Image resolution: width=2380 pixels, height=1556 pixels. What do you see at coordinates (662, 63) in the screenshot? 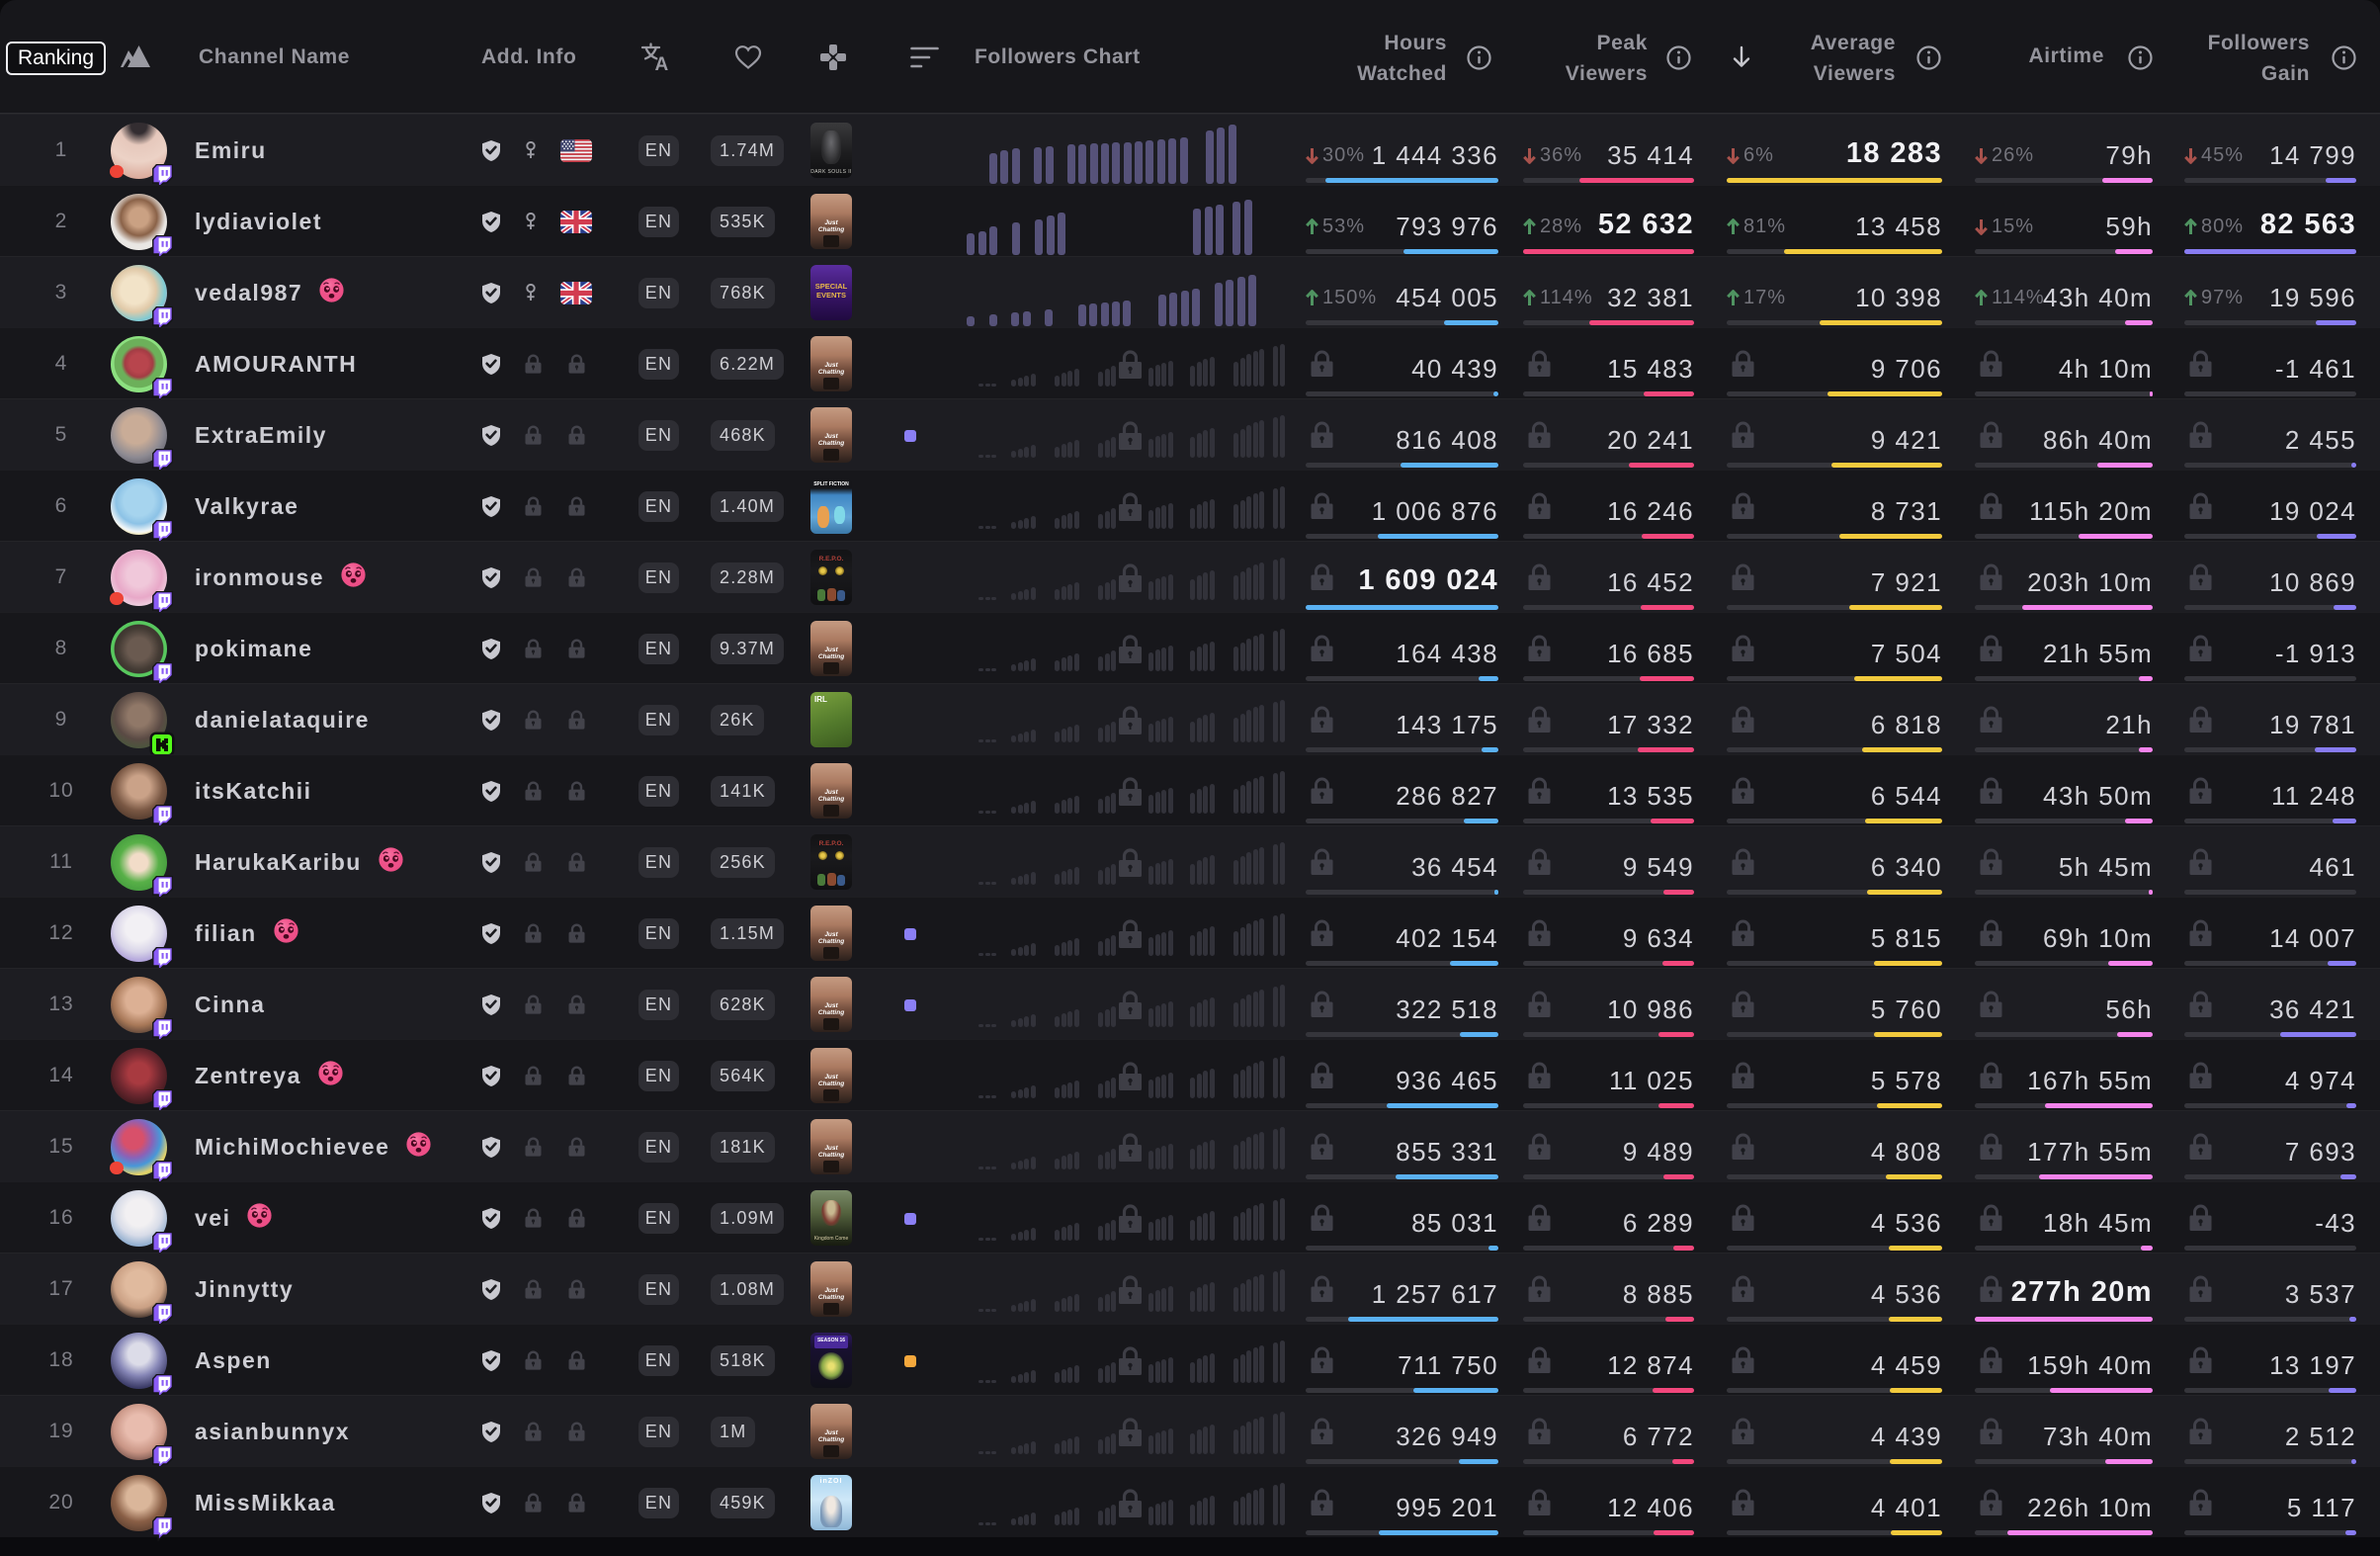
I see `svg-text: A` at bounding box center [662, 63].